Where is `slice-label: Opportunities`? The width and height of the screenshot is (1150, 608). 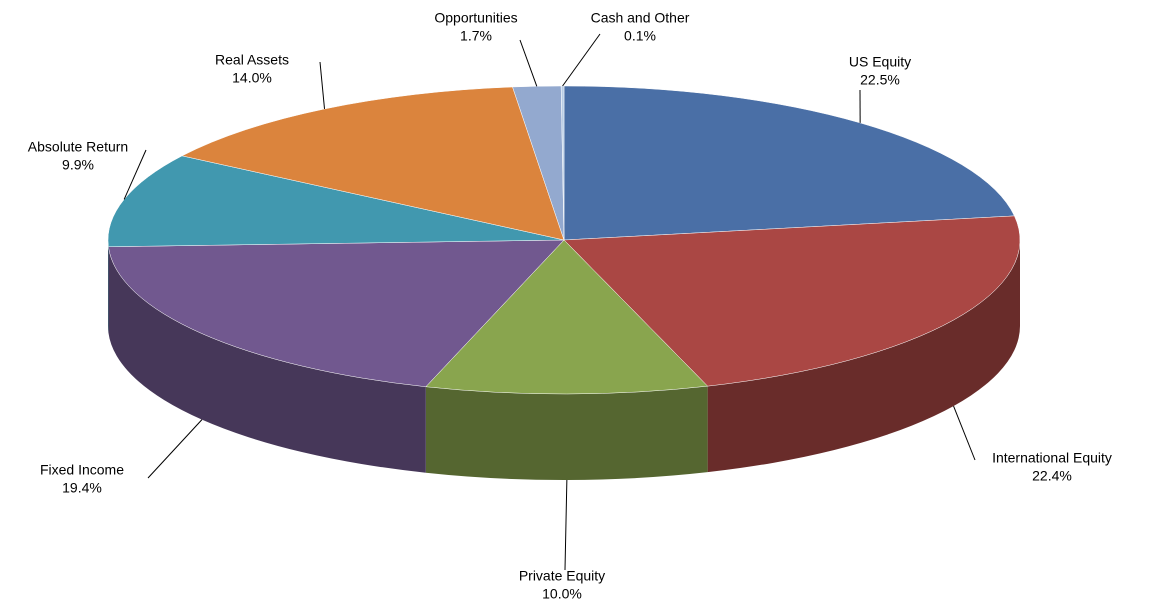
slice-label: Opportunities is located at coordinates (475, 18).